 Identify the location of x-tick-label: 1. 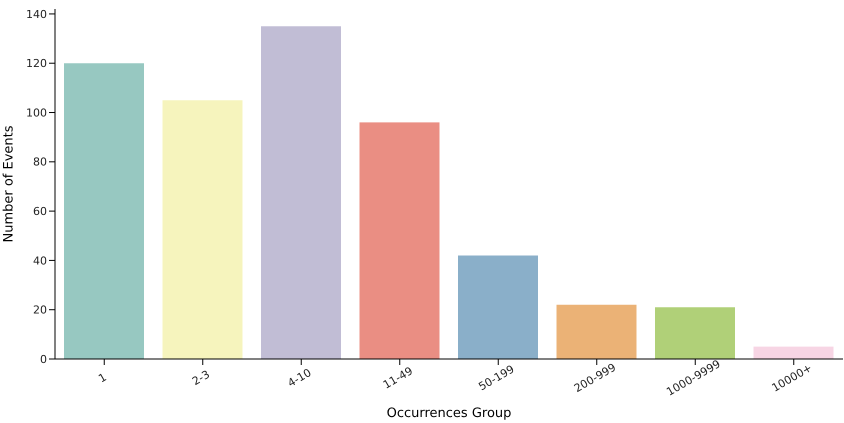
(102, 378).